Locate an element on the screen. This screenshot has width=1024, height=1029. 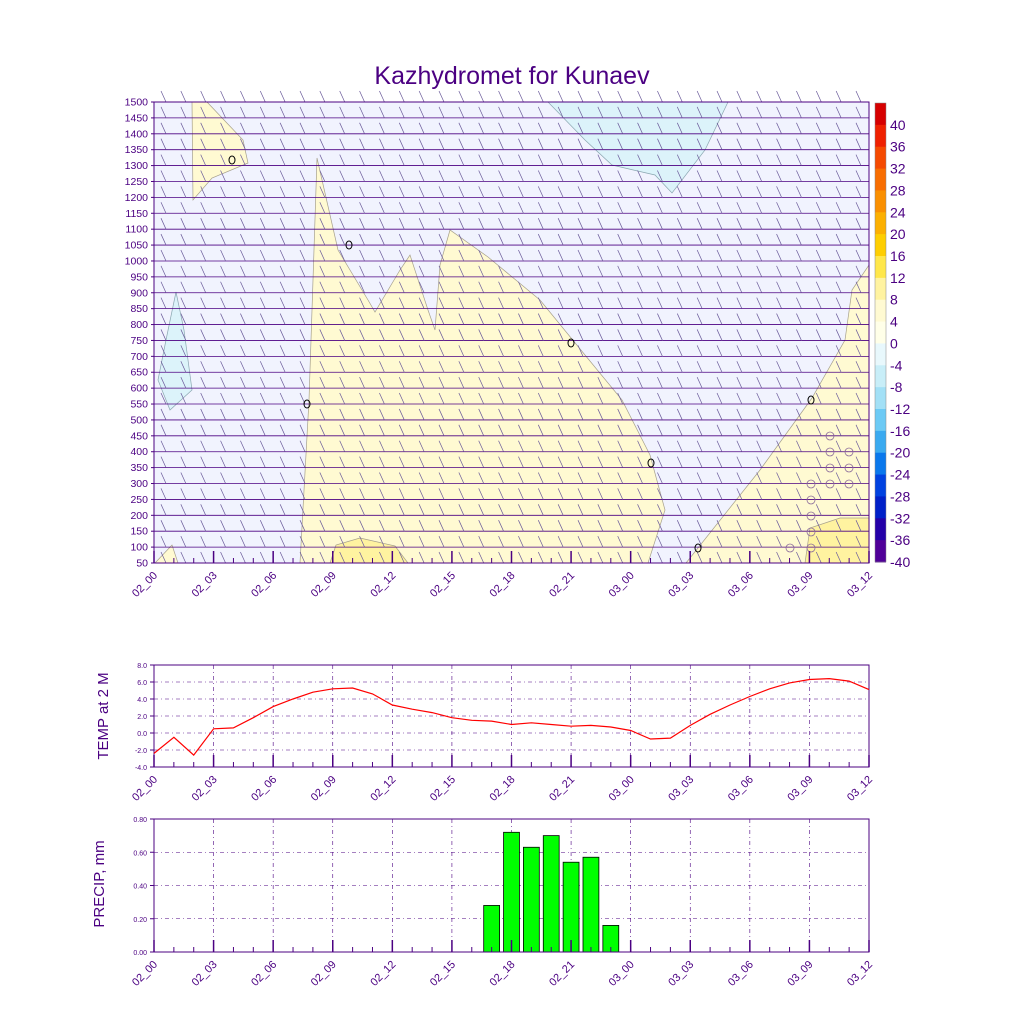
temp-x-tick-label: 03_09 is located at coordinates (800, 789).